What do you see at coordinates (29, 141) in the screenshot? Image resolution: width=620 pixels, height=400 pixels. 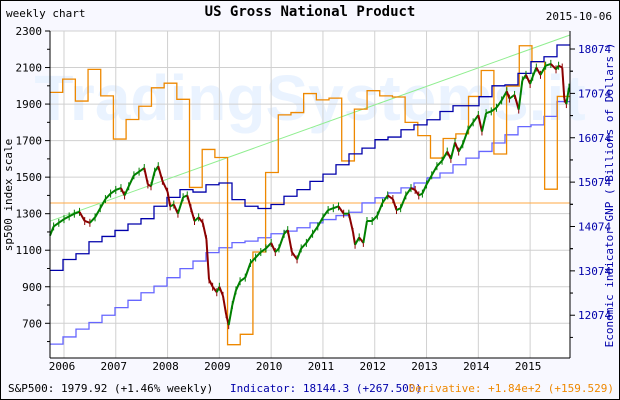 I see `left-tick-label: 1700` at bounding box center [29, 141].